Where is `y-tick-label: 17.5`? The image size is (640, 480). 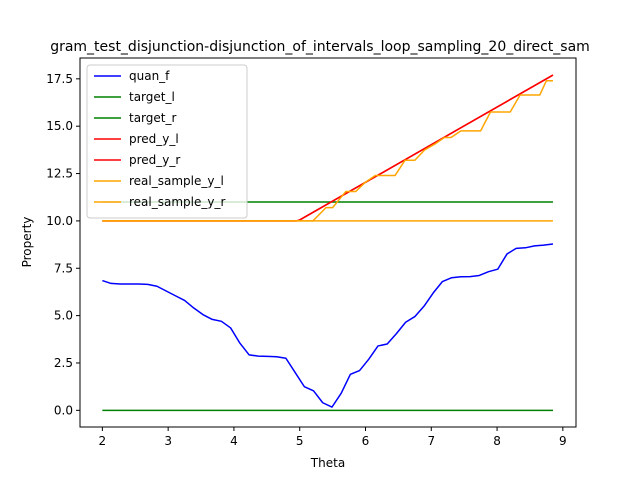
y-tick-label: 17.5 is located at coordinates (59, 79).